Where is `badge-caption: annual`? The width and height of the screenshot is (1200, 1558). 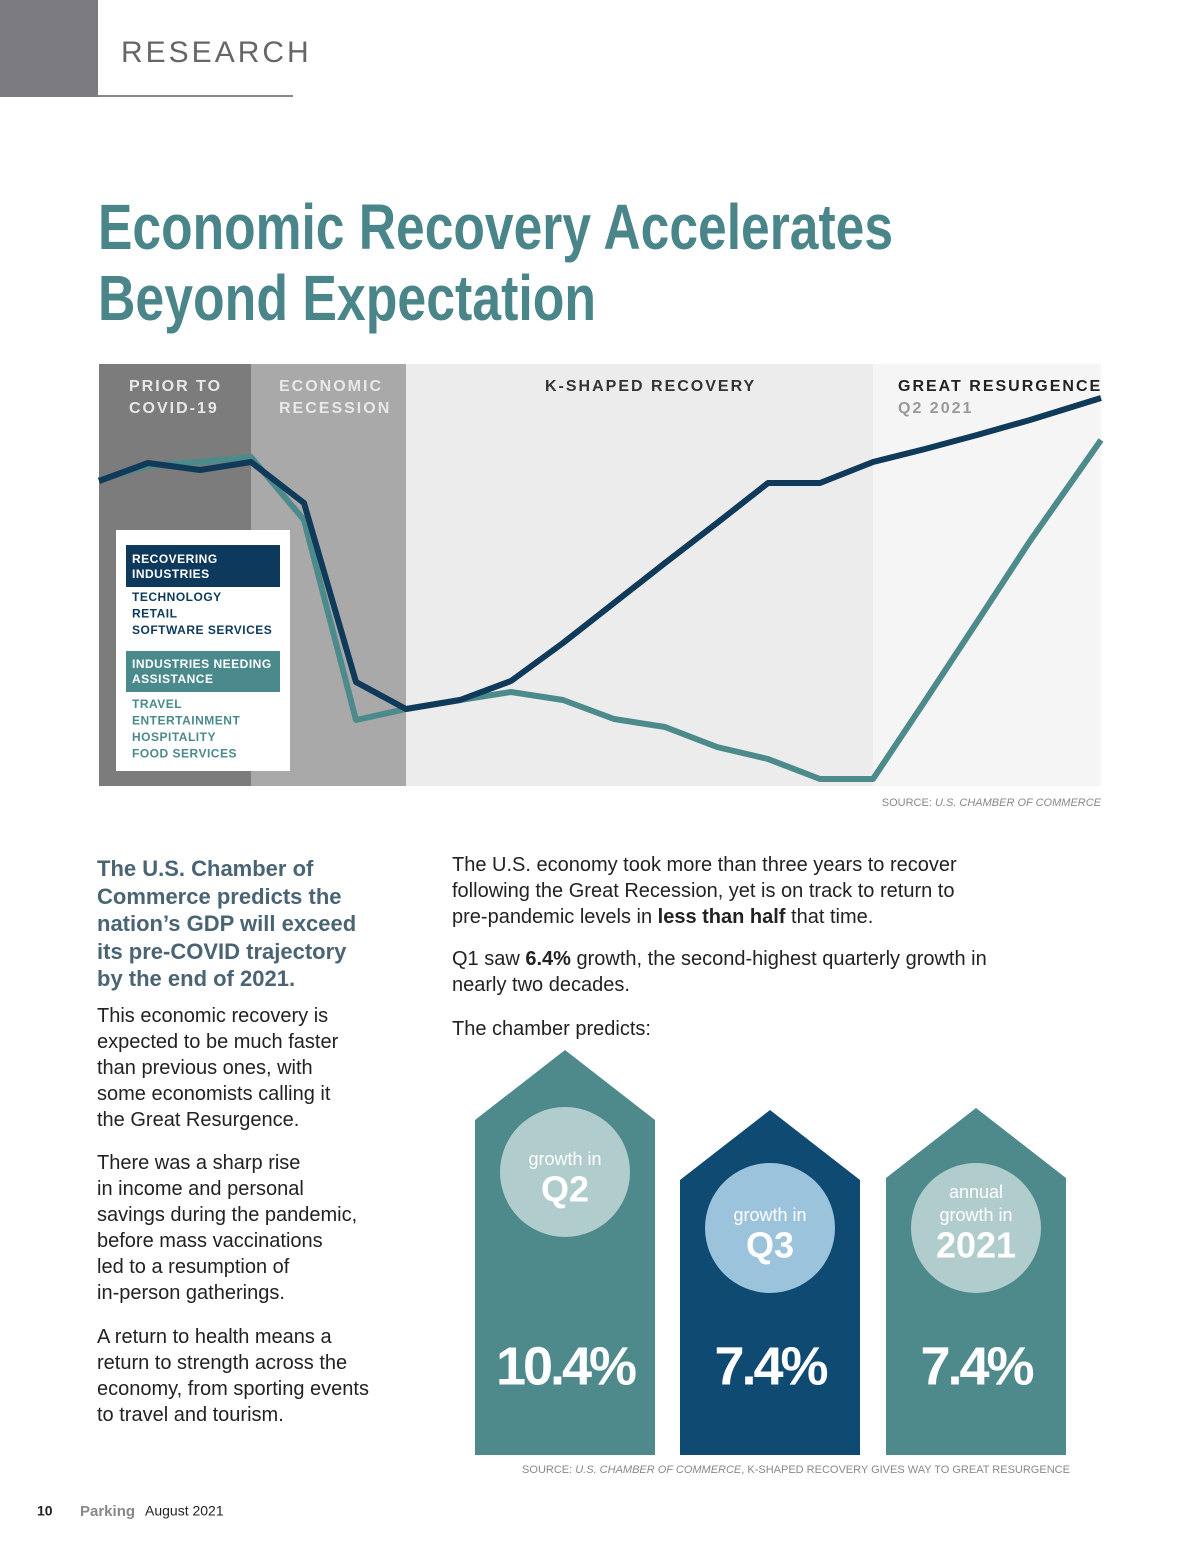
badge-caption: annual is located at coordinates (976, 1192).